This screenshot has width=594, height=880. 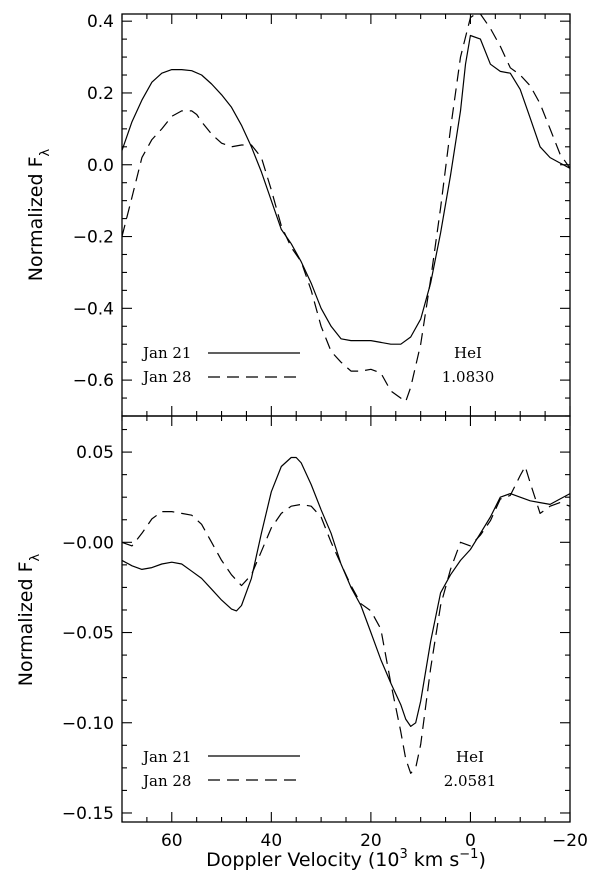 I want to click on y-tick-label: −0.15, so click(x=88, y=814).